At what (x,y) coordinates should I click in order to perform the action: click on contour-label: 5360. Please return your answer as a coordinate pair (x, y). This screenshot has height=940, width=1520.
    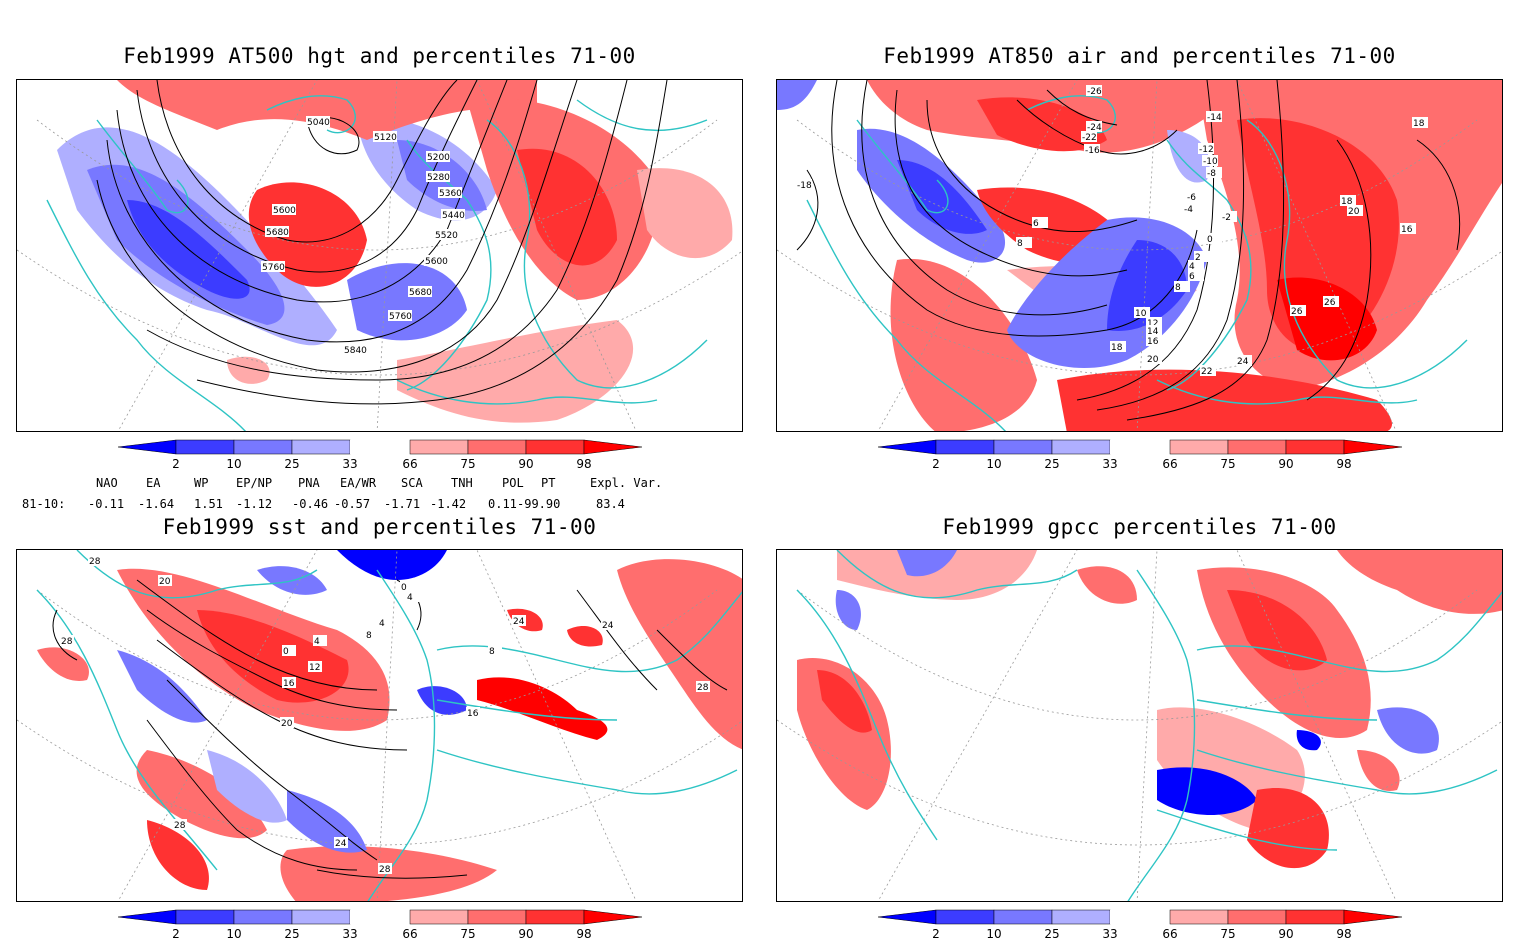
    Looking at the image, I should click on (450, 194).